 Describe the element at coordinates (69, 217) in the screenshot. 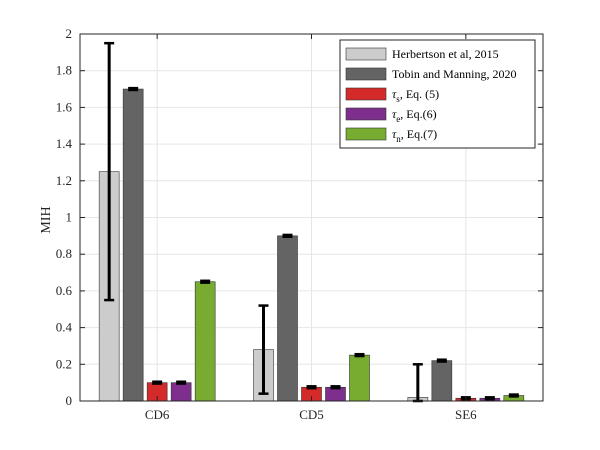

I see `y-tick-label: 1` at that location.